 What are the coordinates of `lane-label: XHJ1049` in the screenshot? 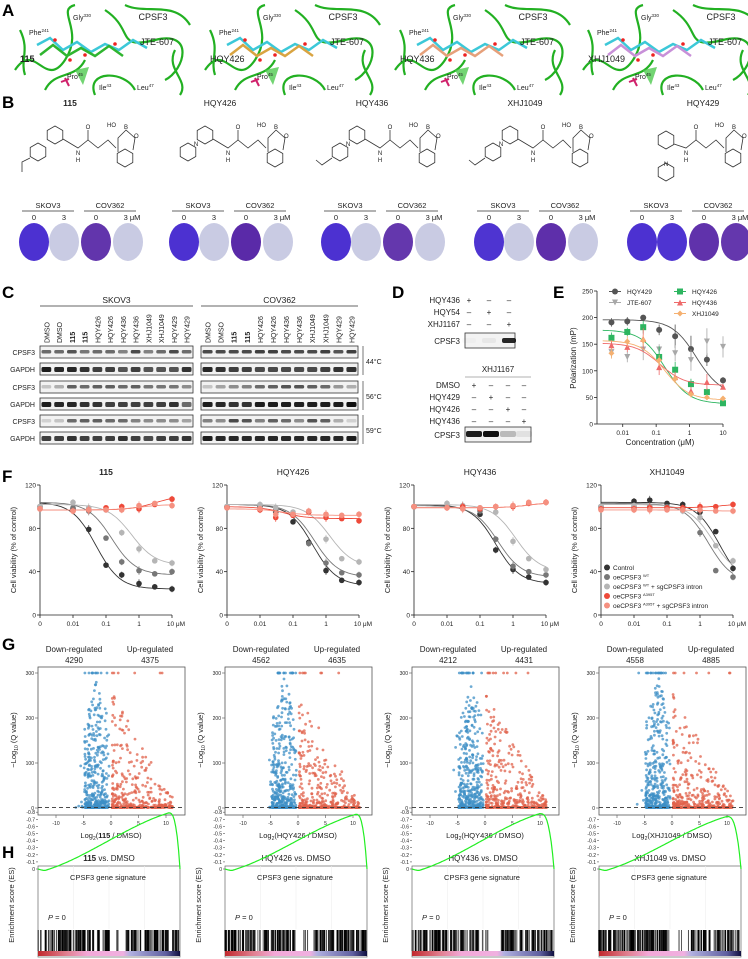 It's located at (162, 328).